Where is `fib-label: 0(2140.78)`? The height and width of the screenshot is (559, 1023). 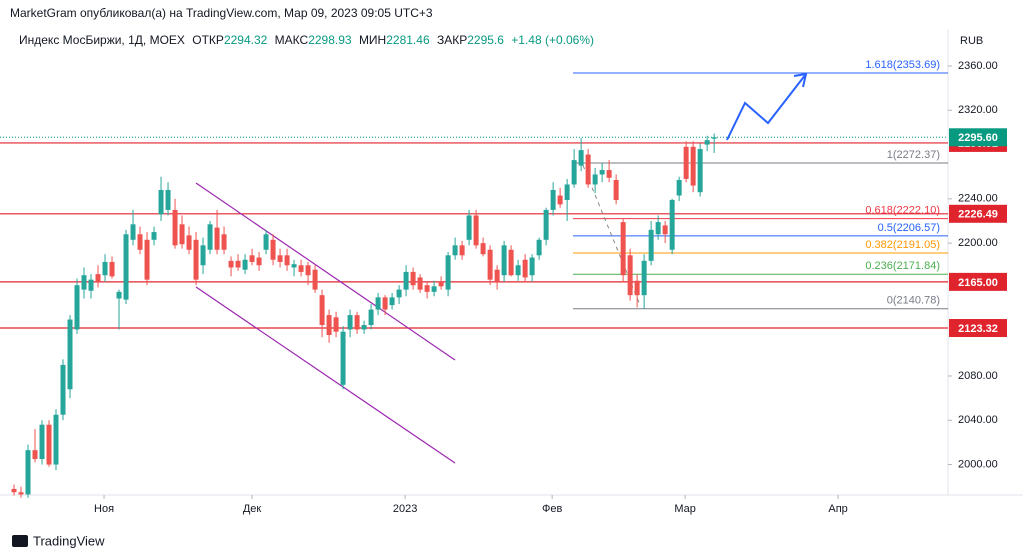 fib-label: 0(2140.78) is located at coordinates (913, 301).